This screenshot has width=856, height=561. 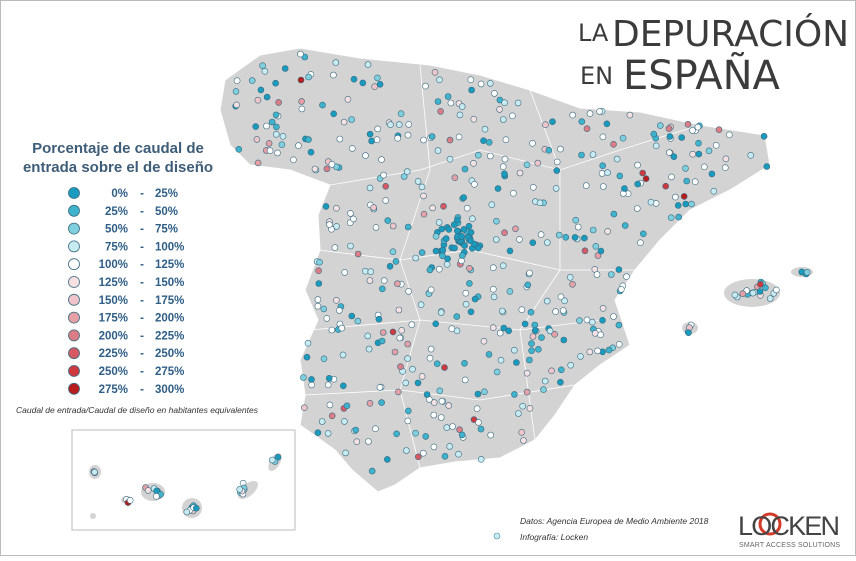 What do you see at coordinates (789, 545) in the screenshot?
I see `logo-tagline: SMART ACCESS SOLUTIONS` at bounding box center [789, 545].